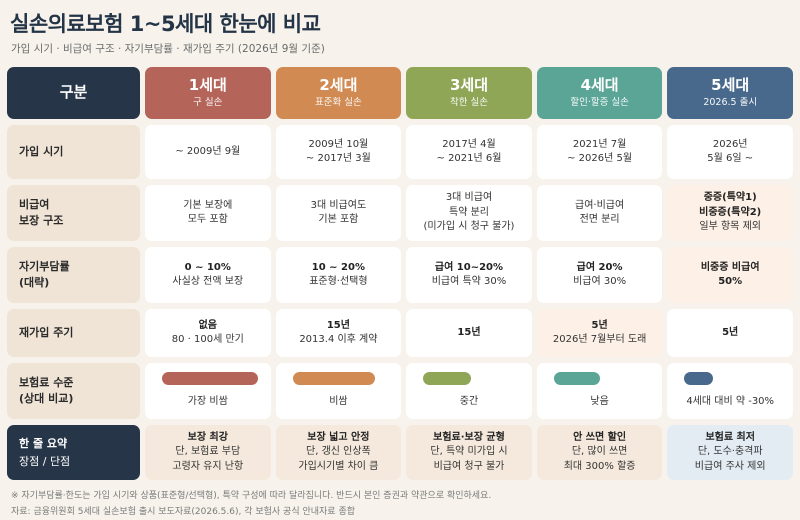 The height and width of the screenshot is (520, 800). What do you see at coordinates (338, 275) in the screenshot?
I see `copay-cell: 10 ~ 20% 표준형·선택형` at bounding box center [338, 275].